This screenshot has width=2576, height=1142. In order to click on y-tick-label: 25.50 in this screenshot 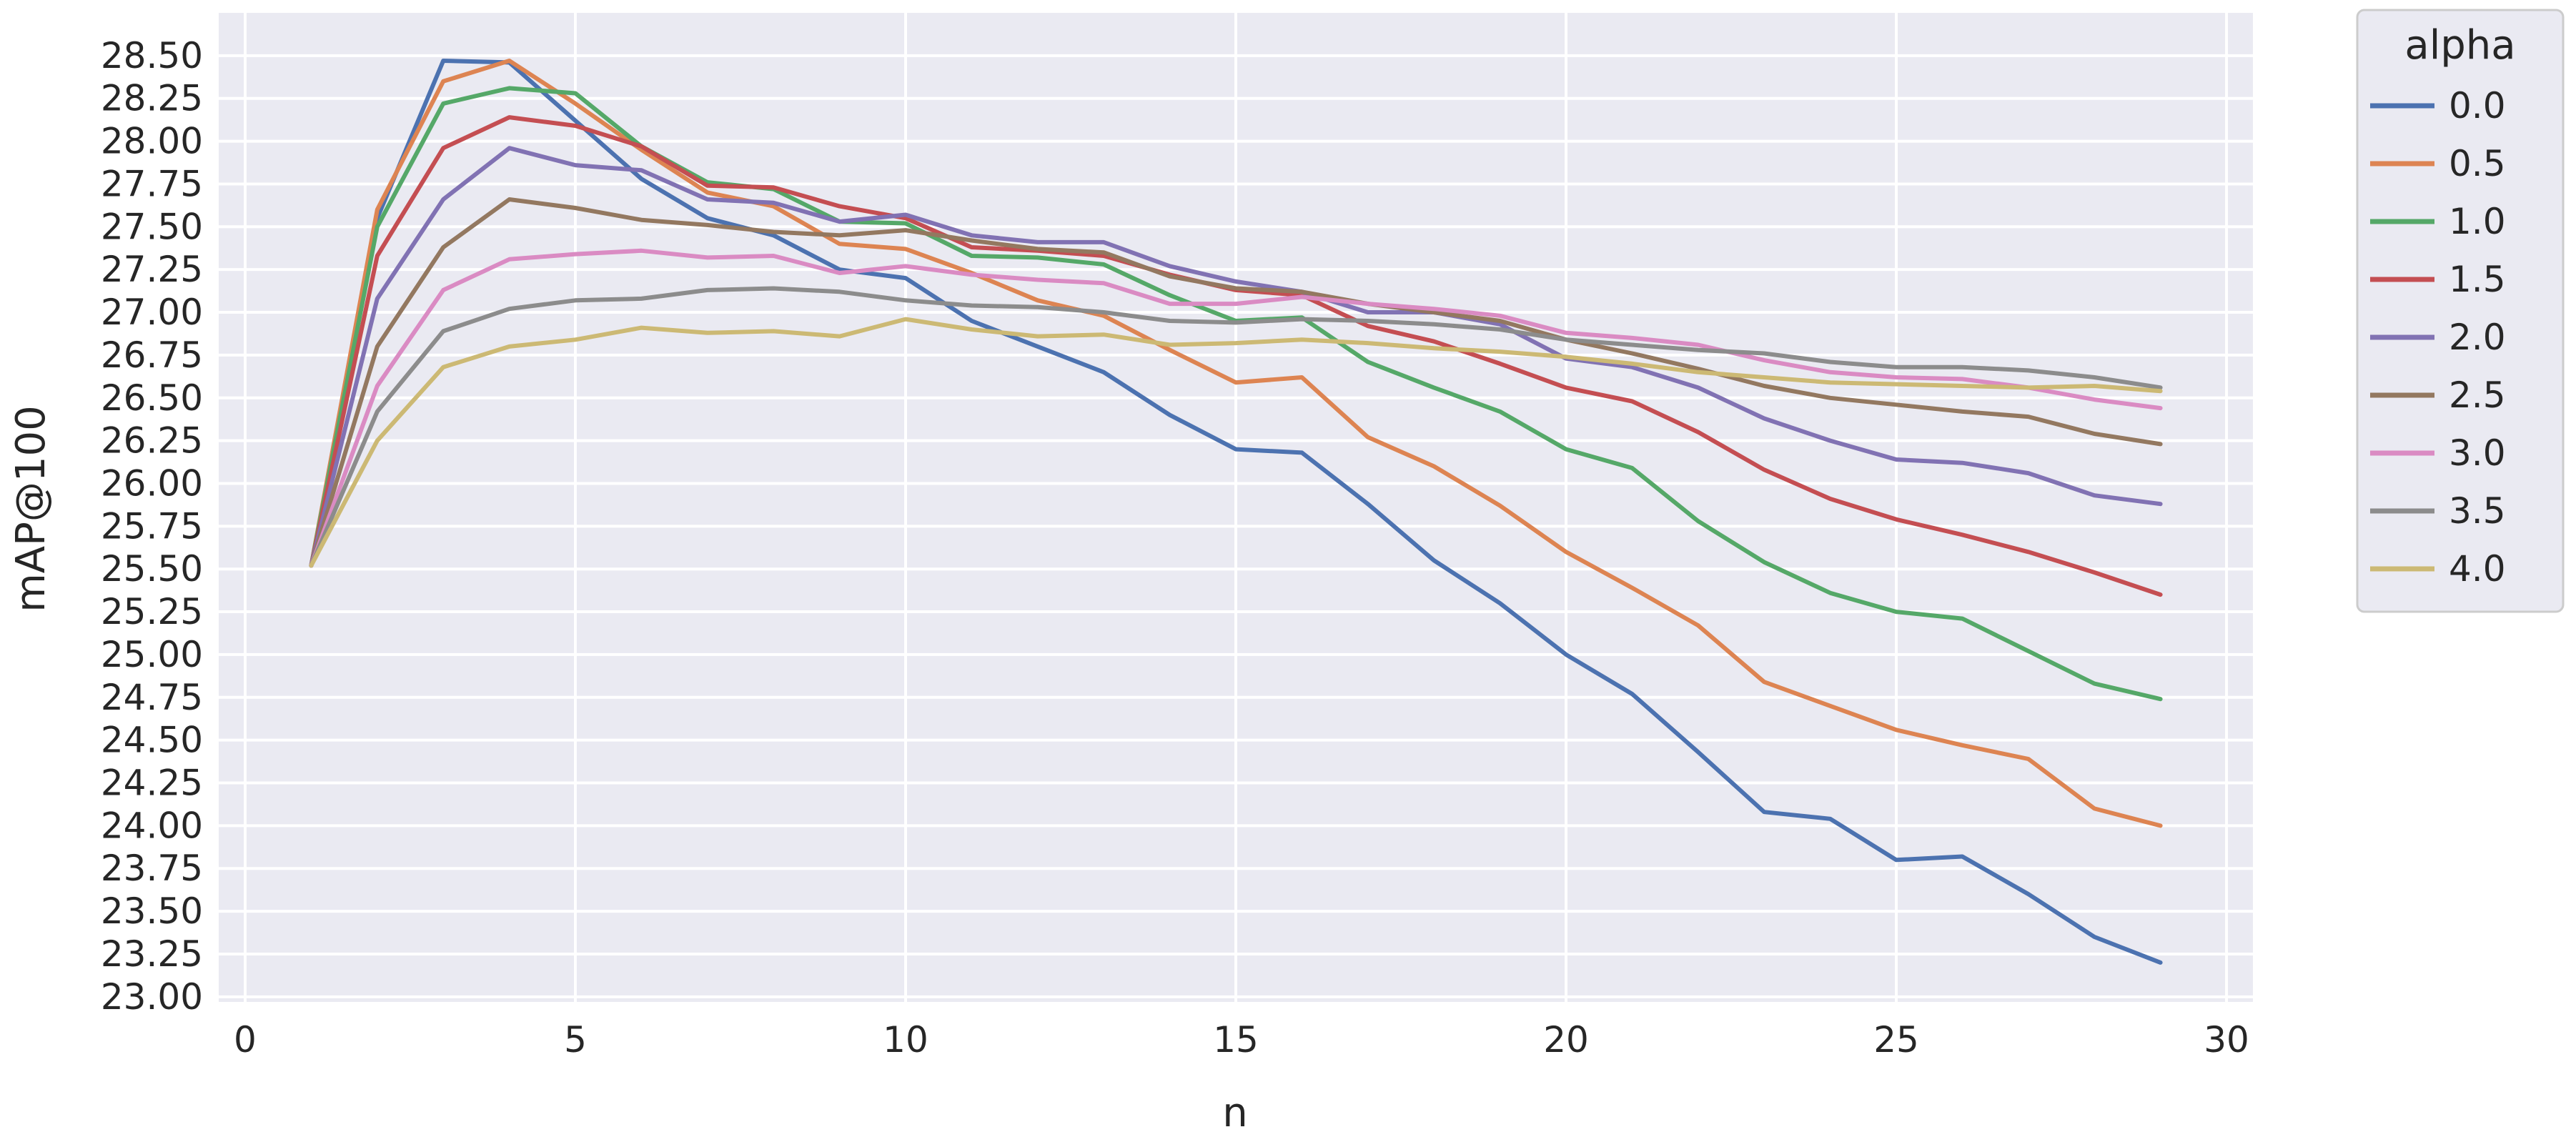, I will do `click(152, 569)`.